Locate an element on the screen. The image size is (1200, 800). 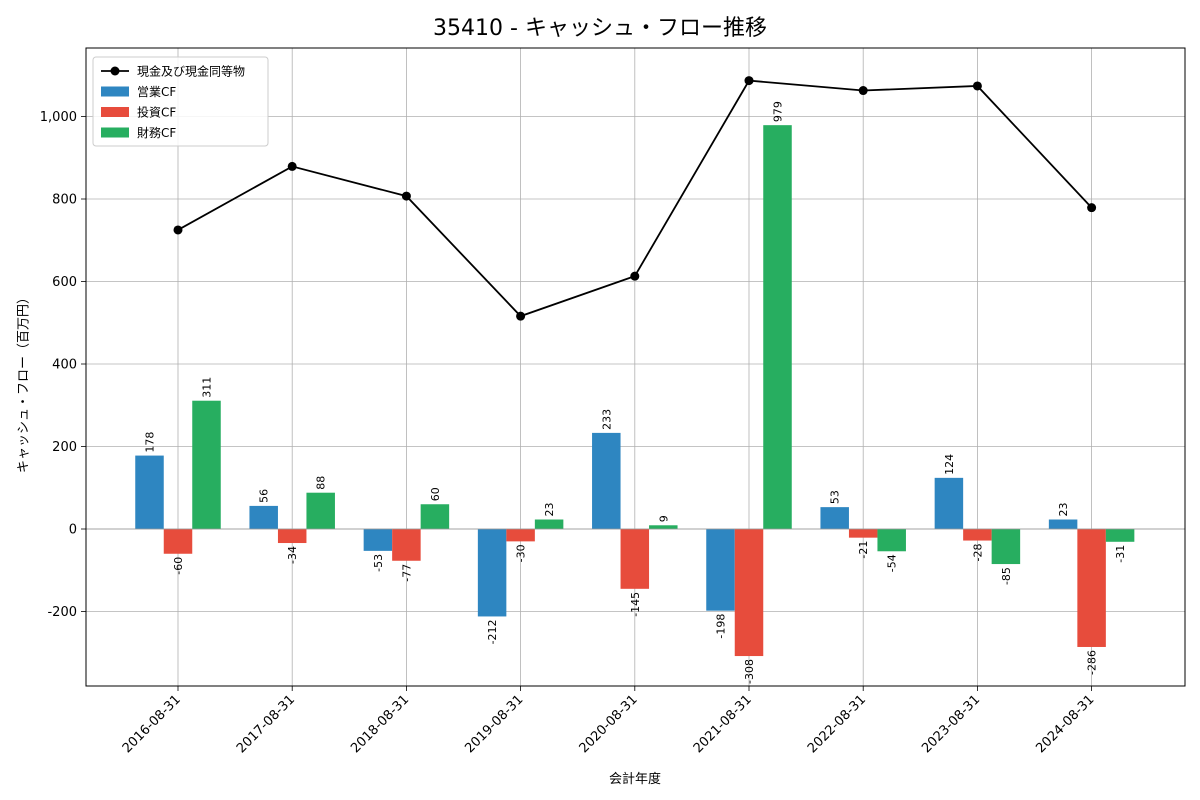
legend-label: 営業CF is located at coordinates (156, 92).